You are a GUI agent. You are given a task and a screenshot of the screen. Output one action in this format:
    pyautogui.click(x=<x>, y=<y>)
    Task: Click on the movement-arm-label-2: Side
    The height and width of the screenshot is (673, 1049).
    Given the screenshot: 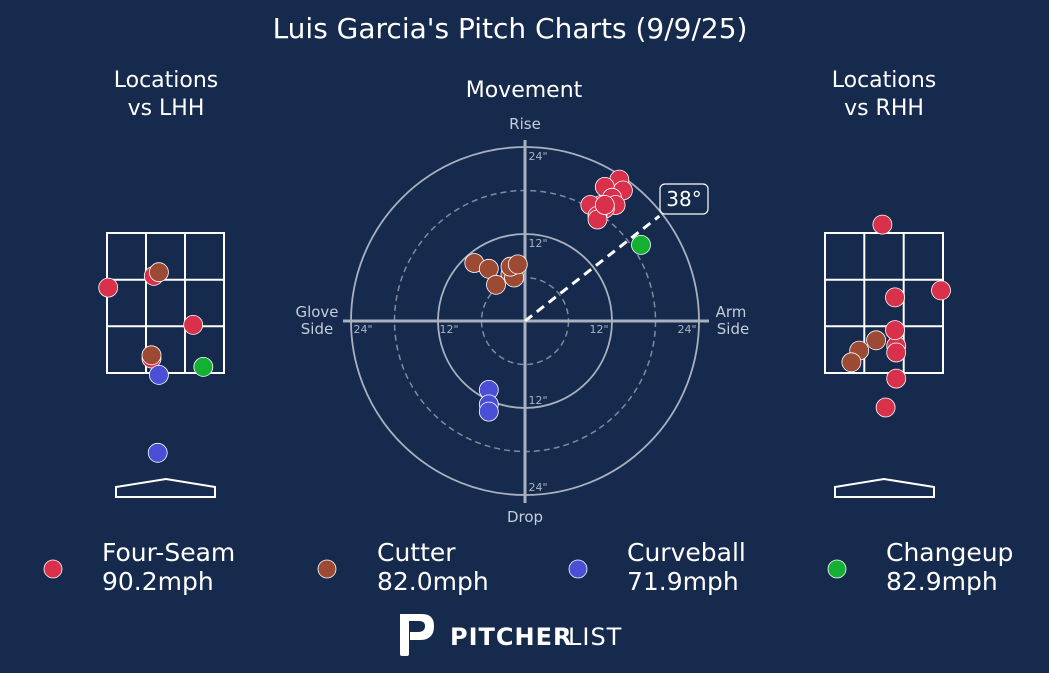 What is the action you would take?
    pyautogui.click(x=733, y=329)
    